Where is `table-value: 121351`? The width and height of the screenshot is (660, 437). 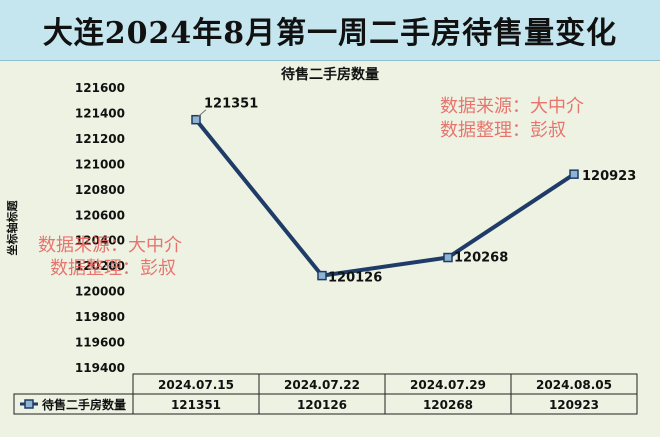
table-value: 121351 is located at coordinates (196, 405).